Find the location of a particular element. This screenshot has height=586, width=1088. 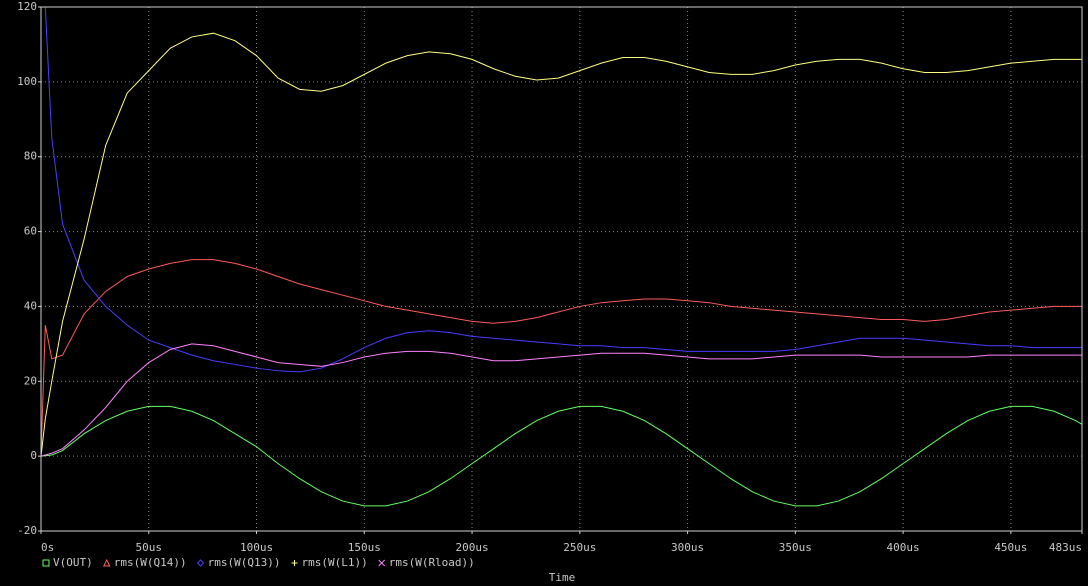

x-tick-label: 400us is located at coordinates (903, 547).